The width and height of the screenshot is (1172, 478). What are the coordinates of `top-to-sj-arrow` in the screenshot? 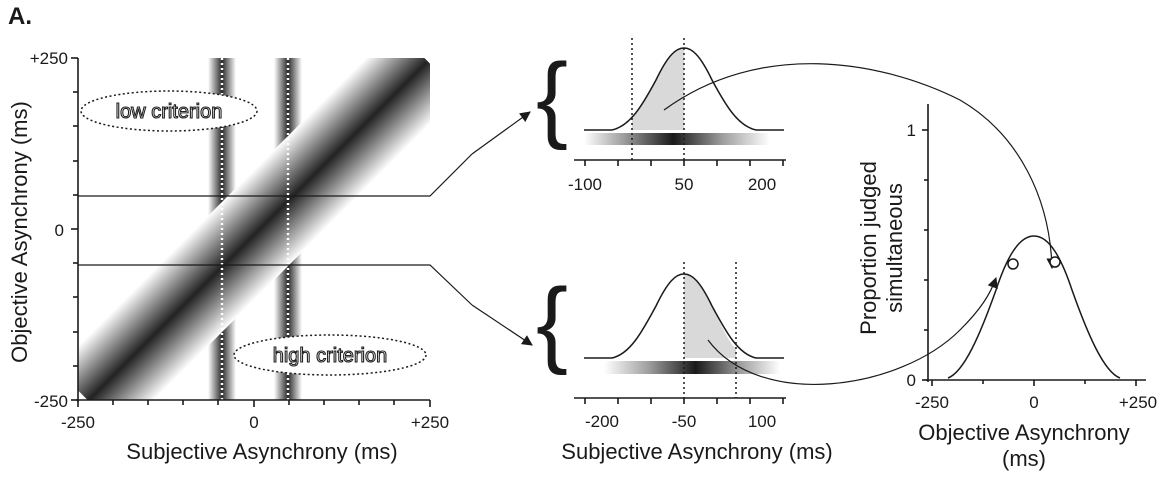 It's located at (860, 166).